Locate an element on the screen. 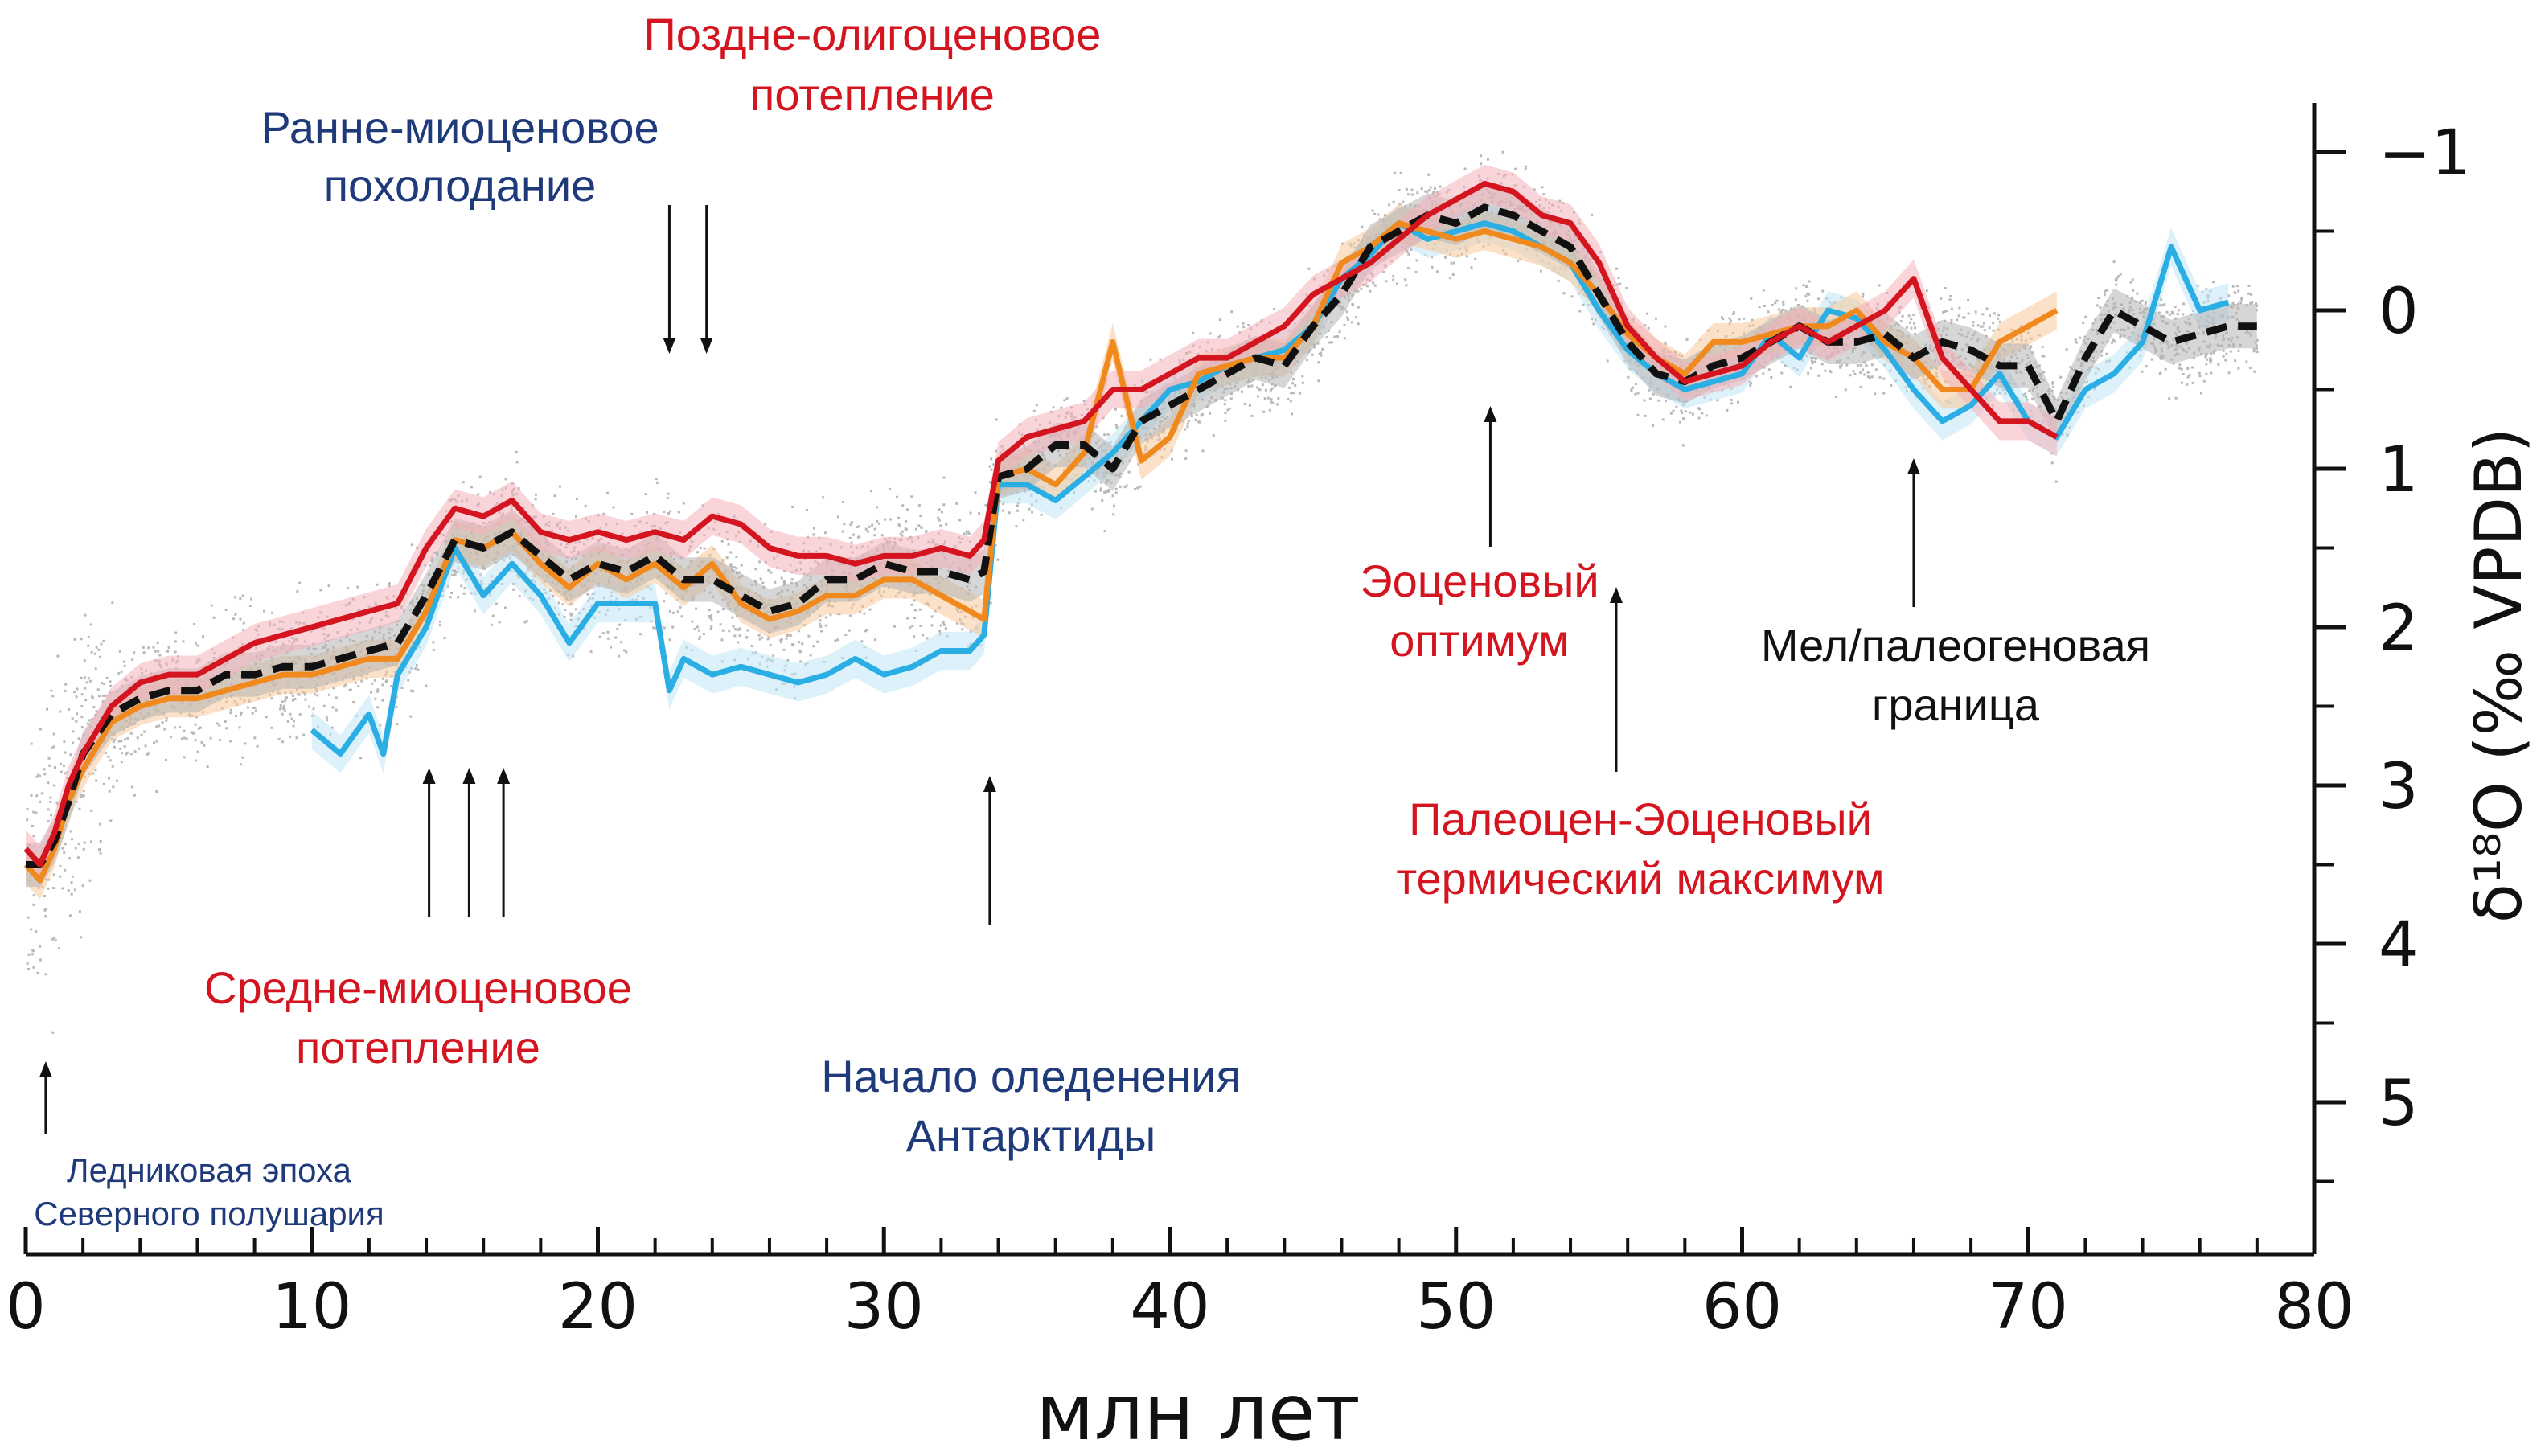 Image resolution: width=2545 pixels, height=1456 pixels. y-tick-label: 3 is located at coordinates (2399, 787).